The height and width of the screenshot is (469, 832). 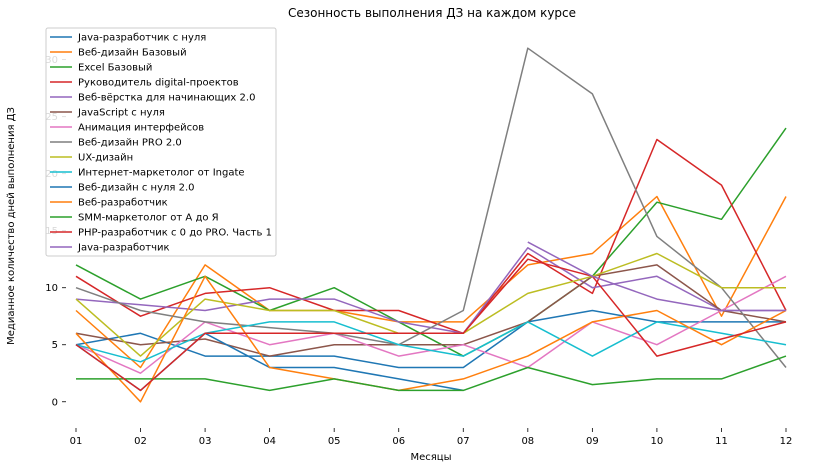 What do you see at coordinates (334, 441) in the screenshot?
I see `x-tick-label: 05` at bounding box center [334, 441].